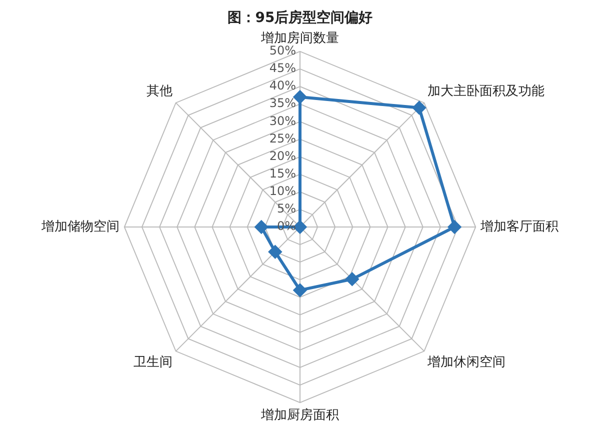 Image resolution: width=600 pixels, height=431 pixels. Describe the element at coordinates (282, 51) in the screenshot. I see `y-tick-label: 50%` at that location.